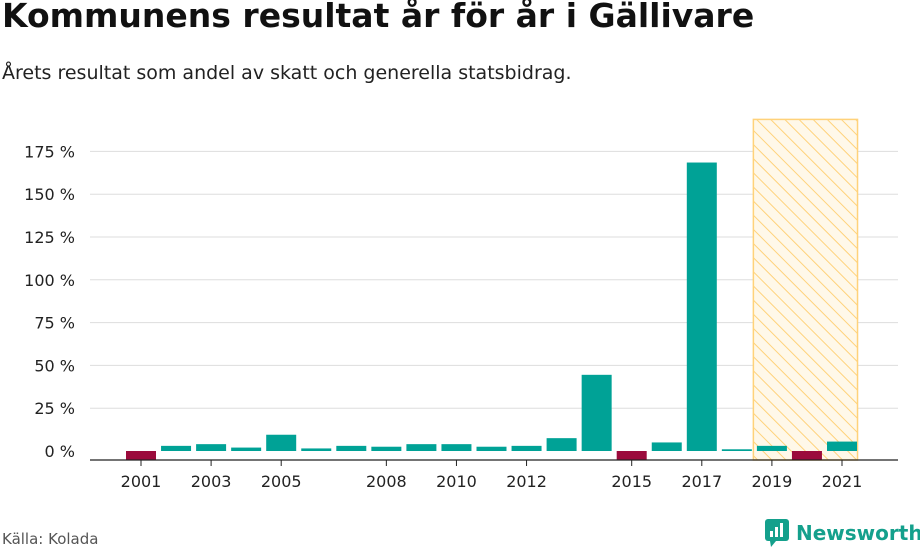  I want to click on x-tick-label: 2008, so click(386, 481).